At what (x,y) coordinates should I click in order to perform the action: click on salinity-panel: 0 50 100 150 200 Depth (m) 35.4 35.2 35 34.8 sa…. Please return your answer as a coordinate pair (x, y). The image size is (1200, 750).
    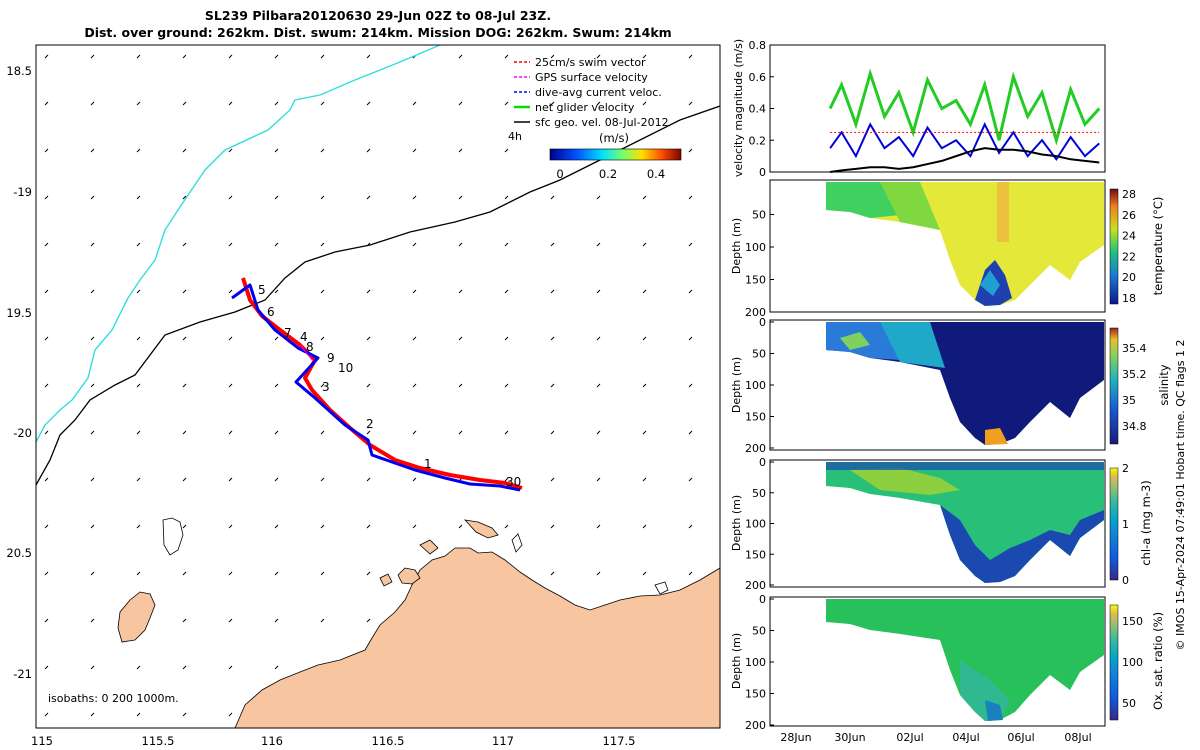
    Looking at the image, I should click on (950, 385).